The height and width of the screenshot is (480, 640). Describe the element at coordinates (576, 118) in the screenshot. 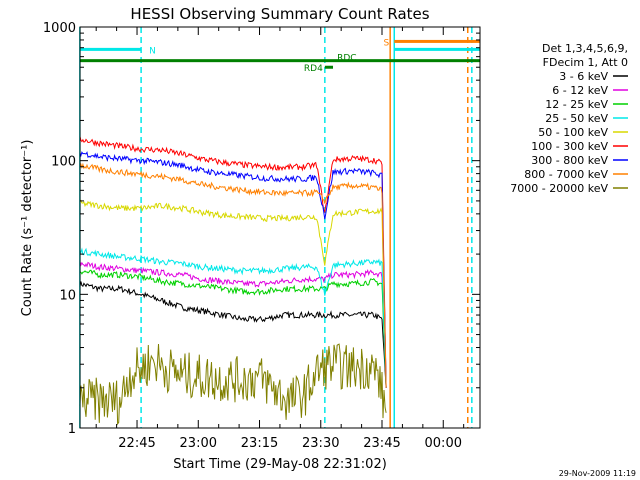

I see `legend-entry-label: 25 - 50 keV` at that location.